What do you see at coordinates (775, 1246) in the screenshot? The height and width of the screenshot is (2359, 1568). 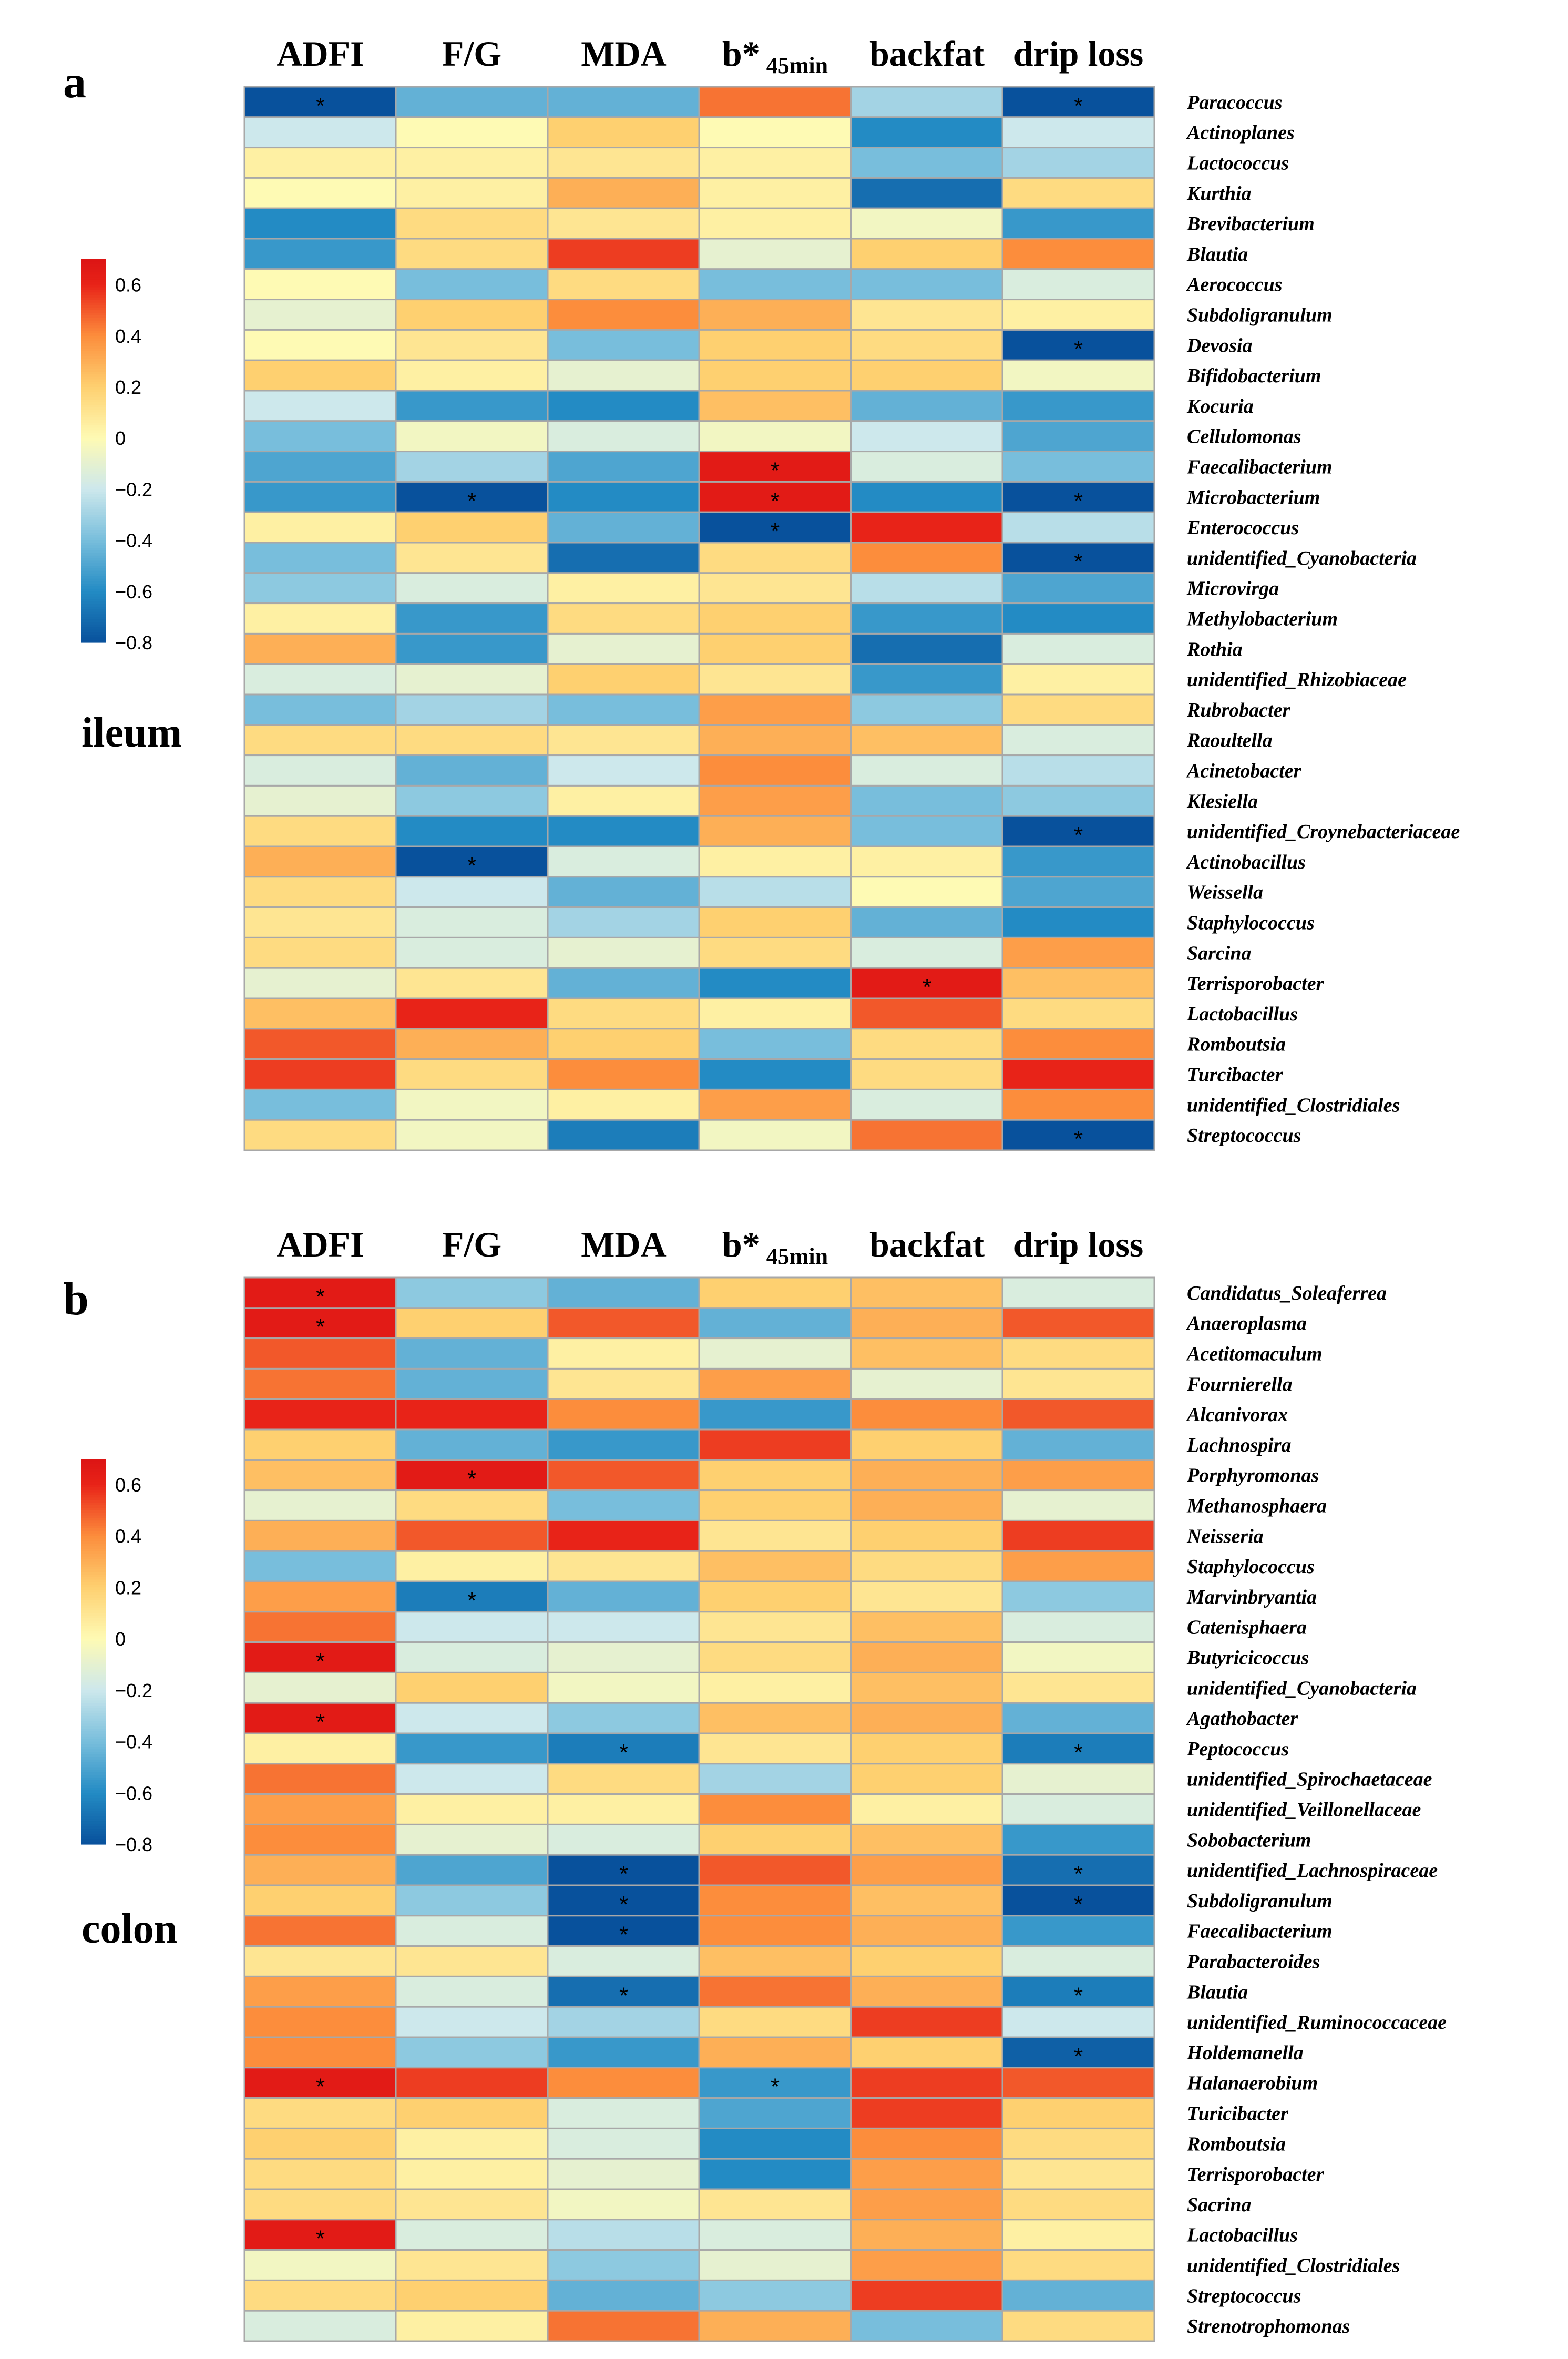 I see `column-header: b* 45min` at bounding box center [775, 1246].